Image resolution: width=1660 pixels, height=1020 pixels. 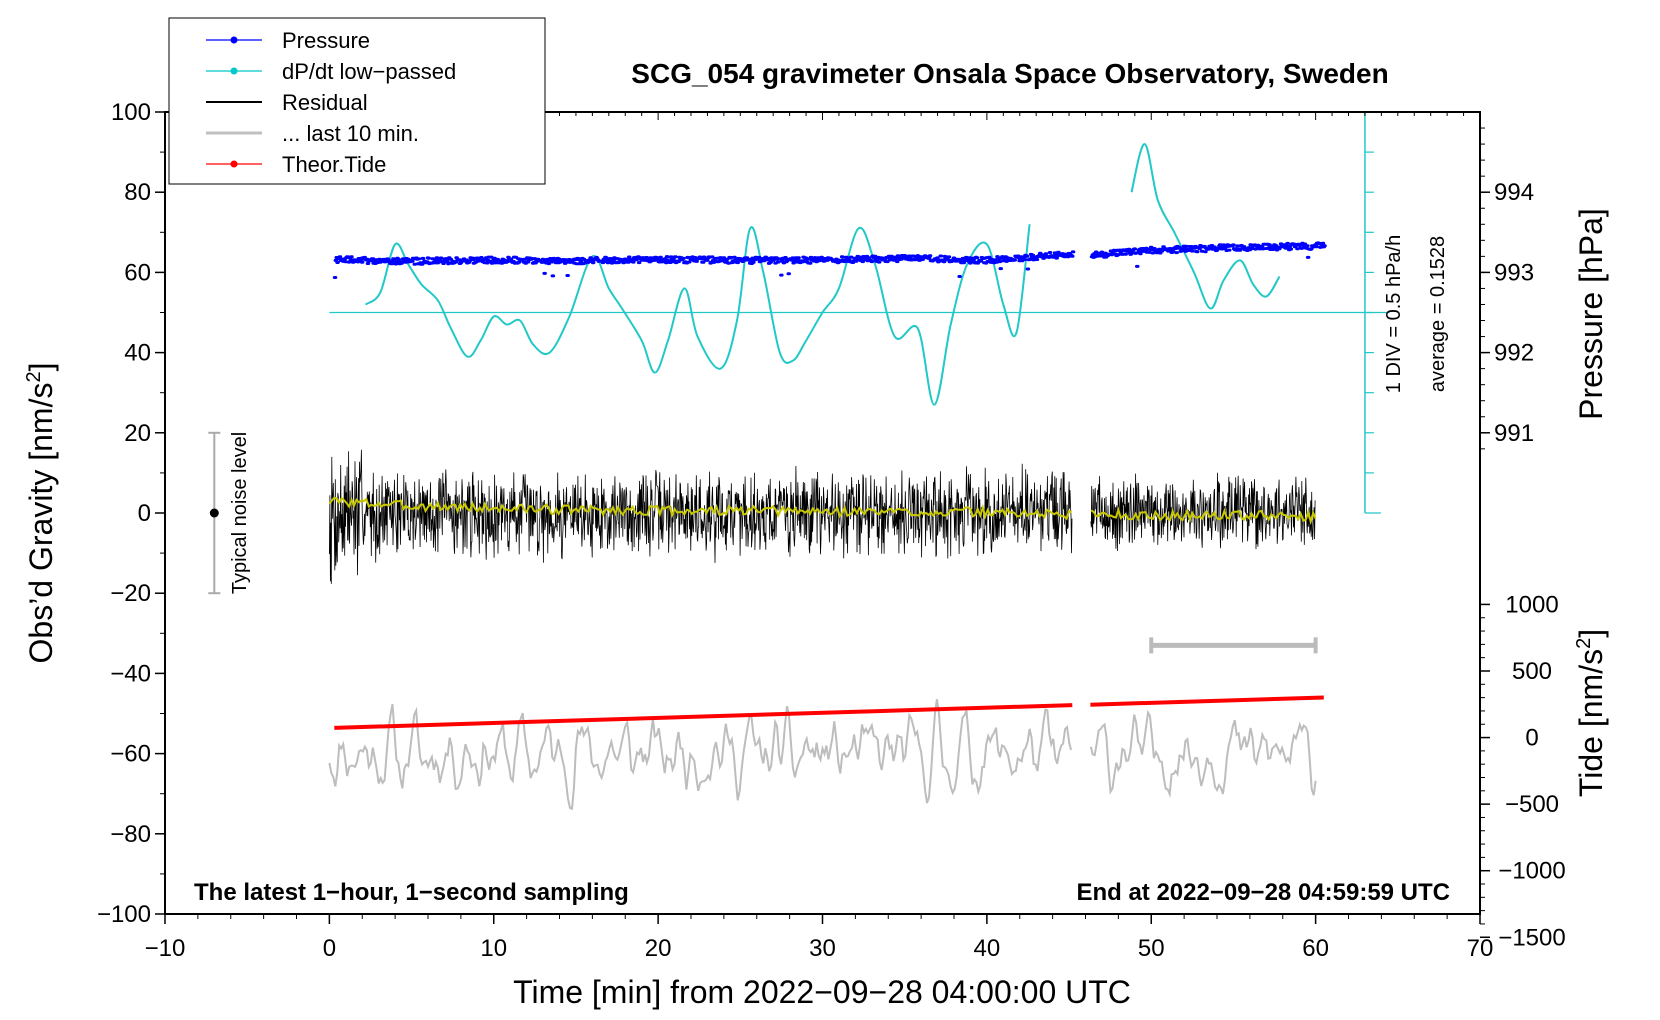 I want to click on x-tick-label-6: 50, so click(x=1151, y=948).